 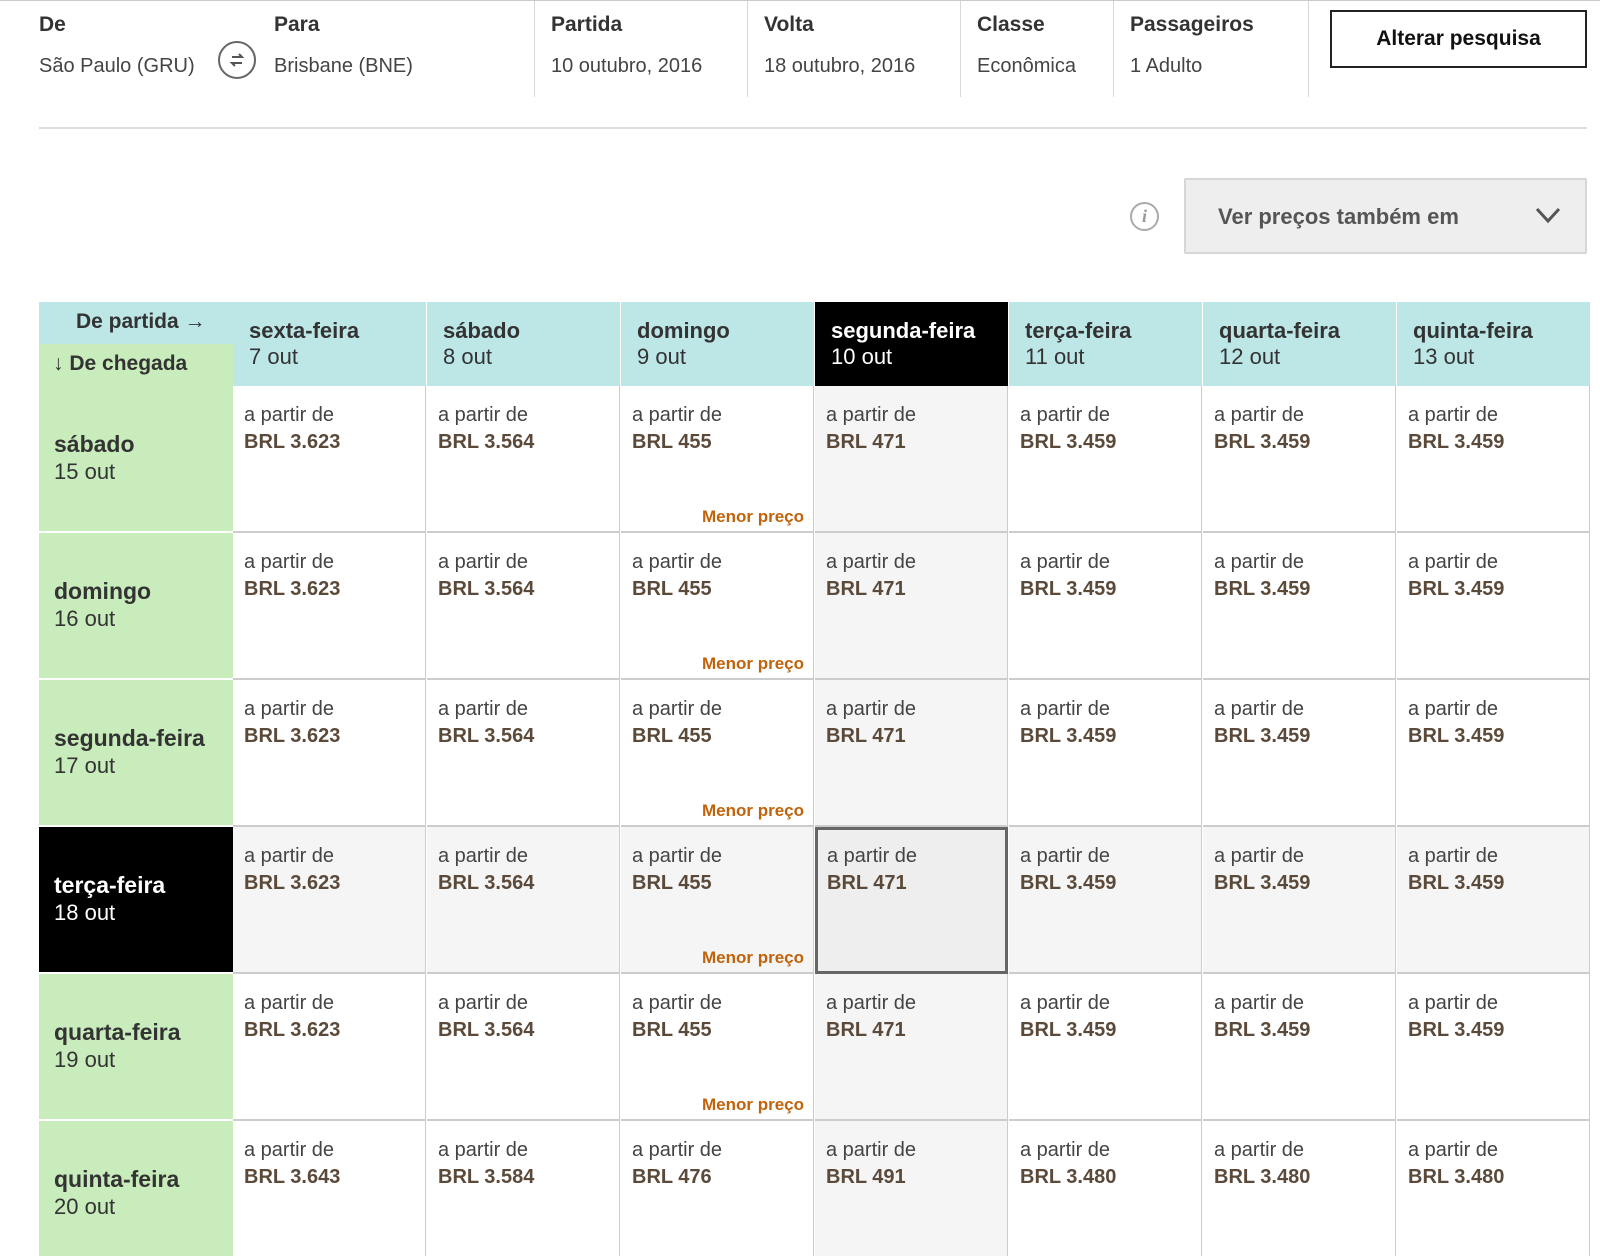 I want to click on departure-column-header: sexta-feira 7 out, so click(x=329, y=344).